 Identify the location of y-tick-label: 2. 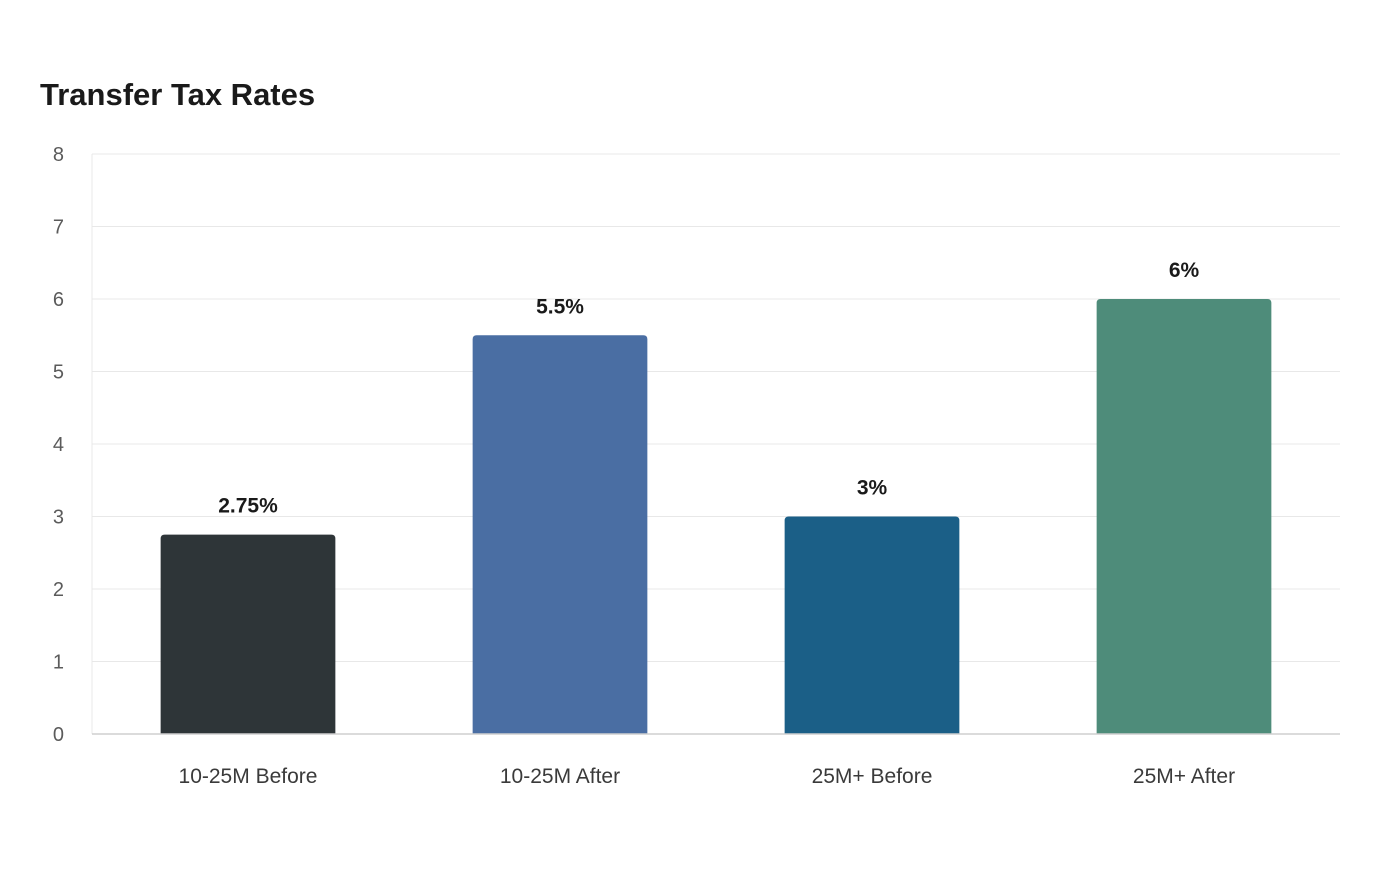
(58, 590).